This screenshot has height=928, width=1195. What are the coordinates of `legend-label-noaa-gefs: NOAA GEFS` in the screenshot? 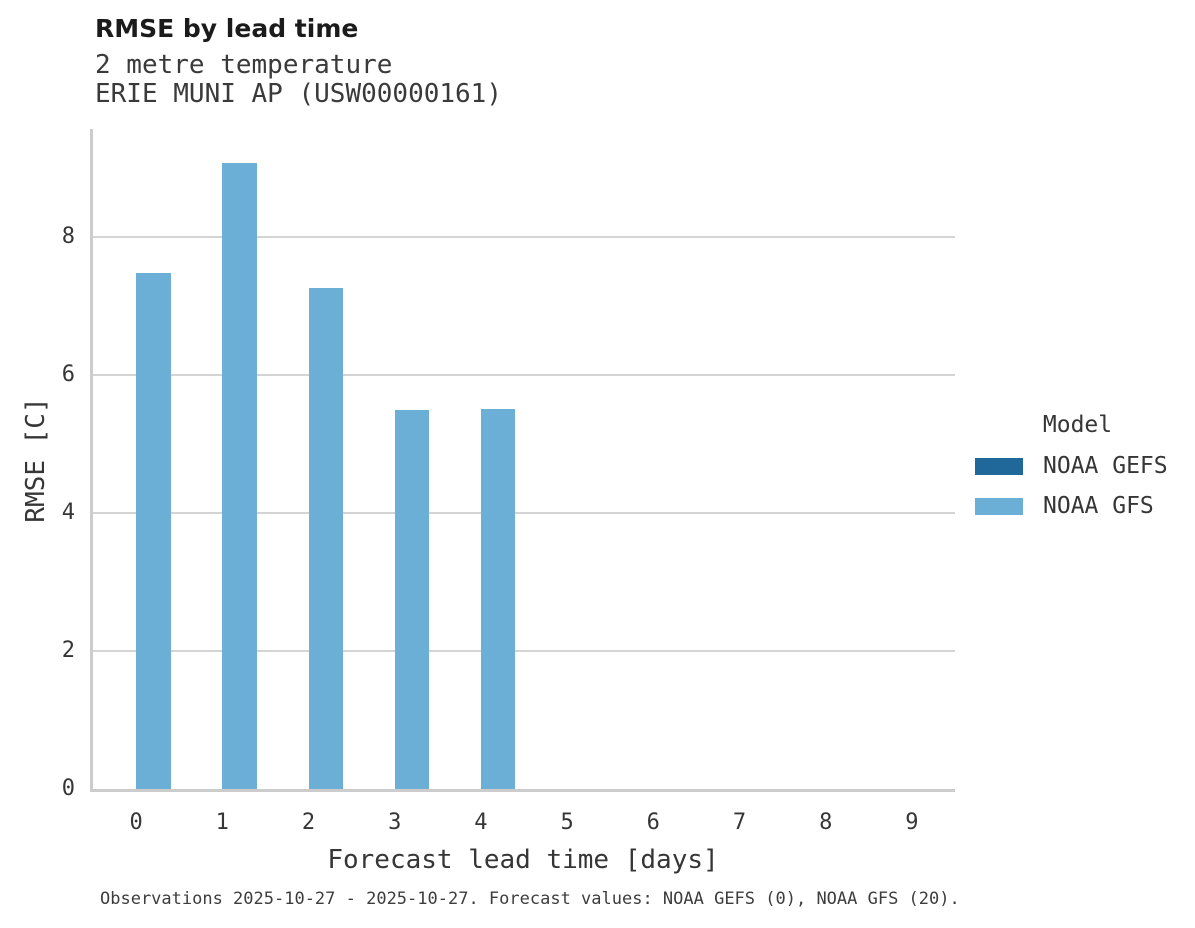 It's located at (1105, 466).